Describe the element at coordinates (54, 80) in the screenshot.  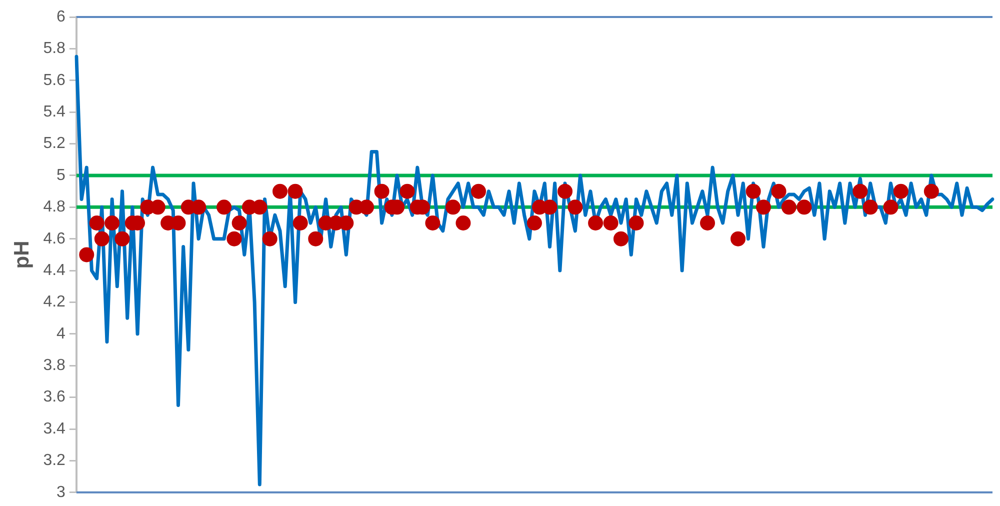
I see `y-tick-label: 5.6` at that location.